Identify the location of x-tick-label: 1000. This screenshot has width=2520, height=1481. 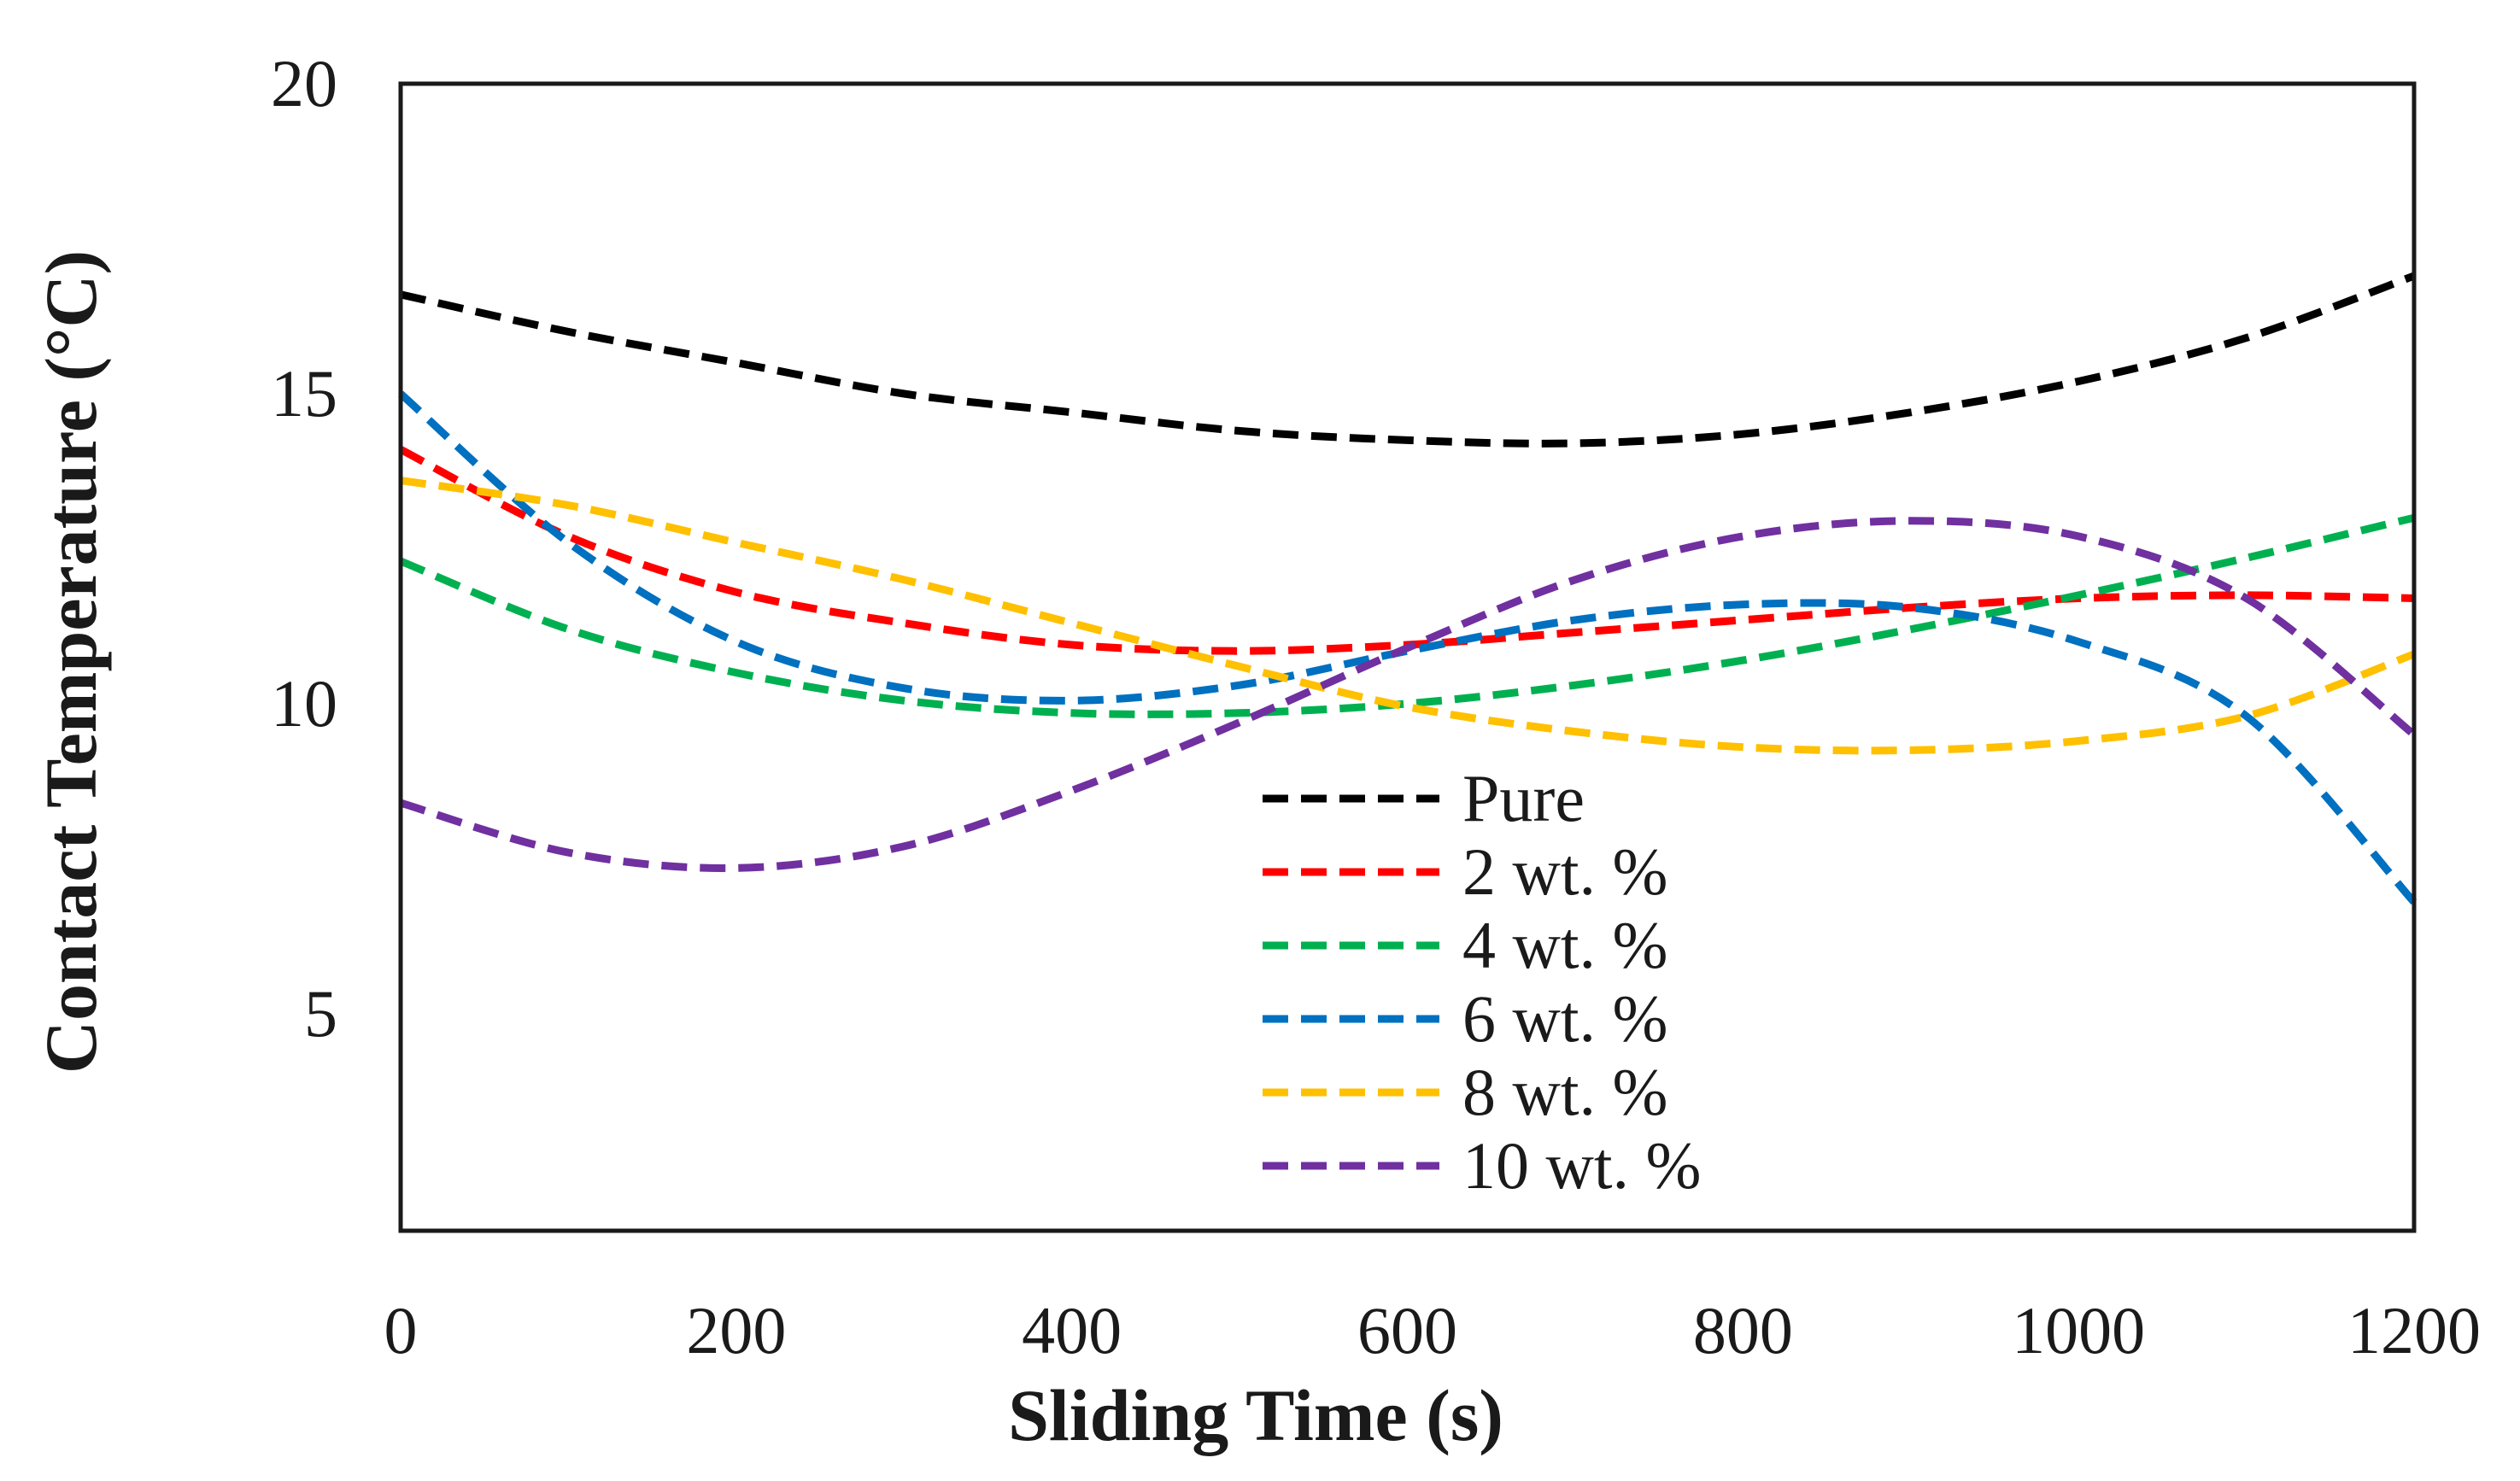
(2078, 1330).